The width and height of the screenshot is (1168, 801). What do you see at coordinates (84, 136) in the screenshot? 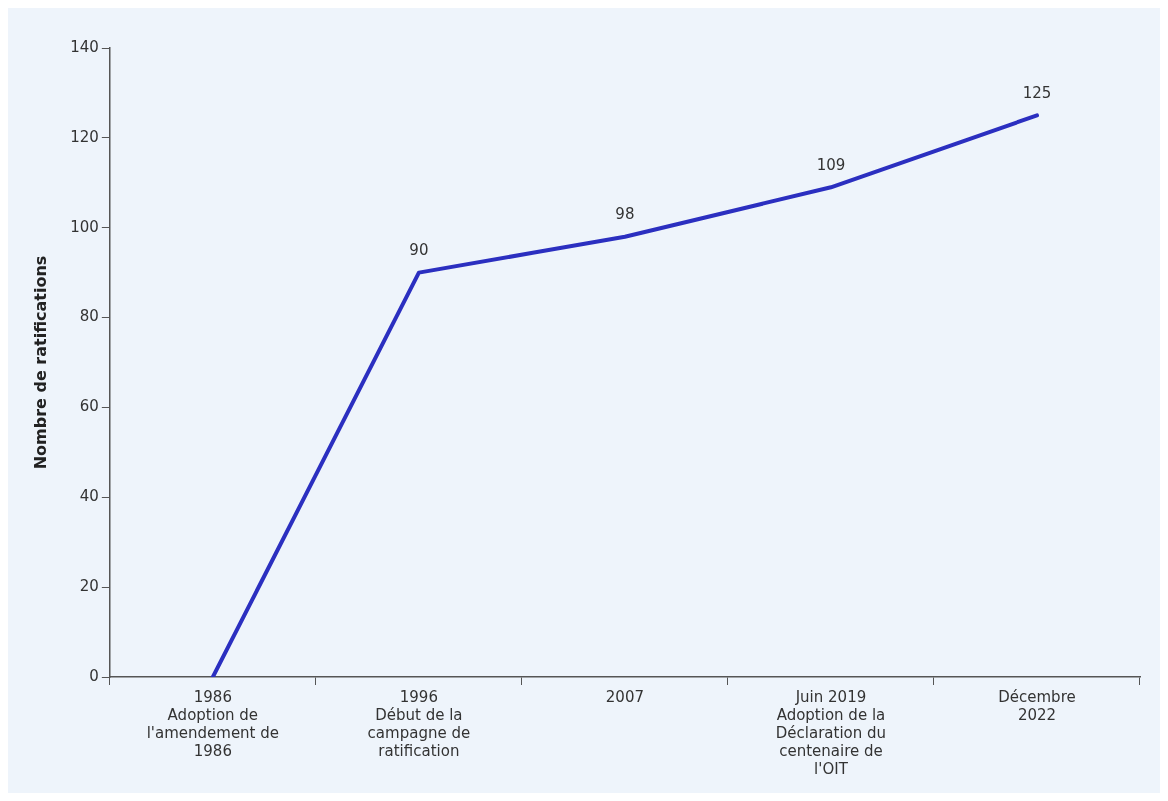
I see `y-tick-label: 120` at bounding box center [84, 136].